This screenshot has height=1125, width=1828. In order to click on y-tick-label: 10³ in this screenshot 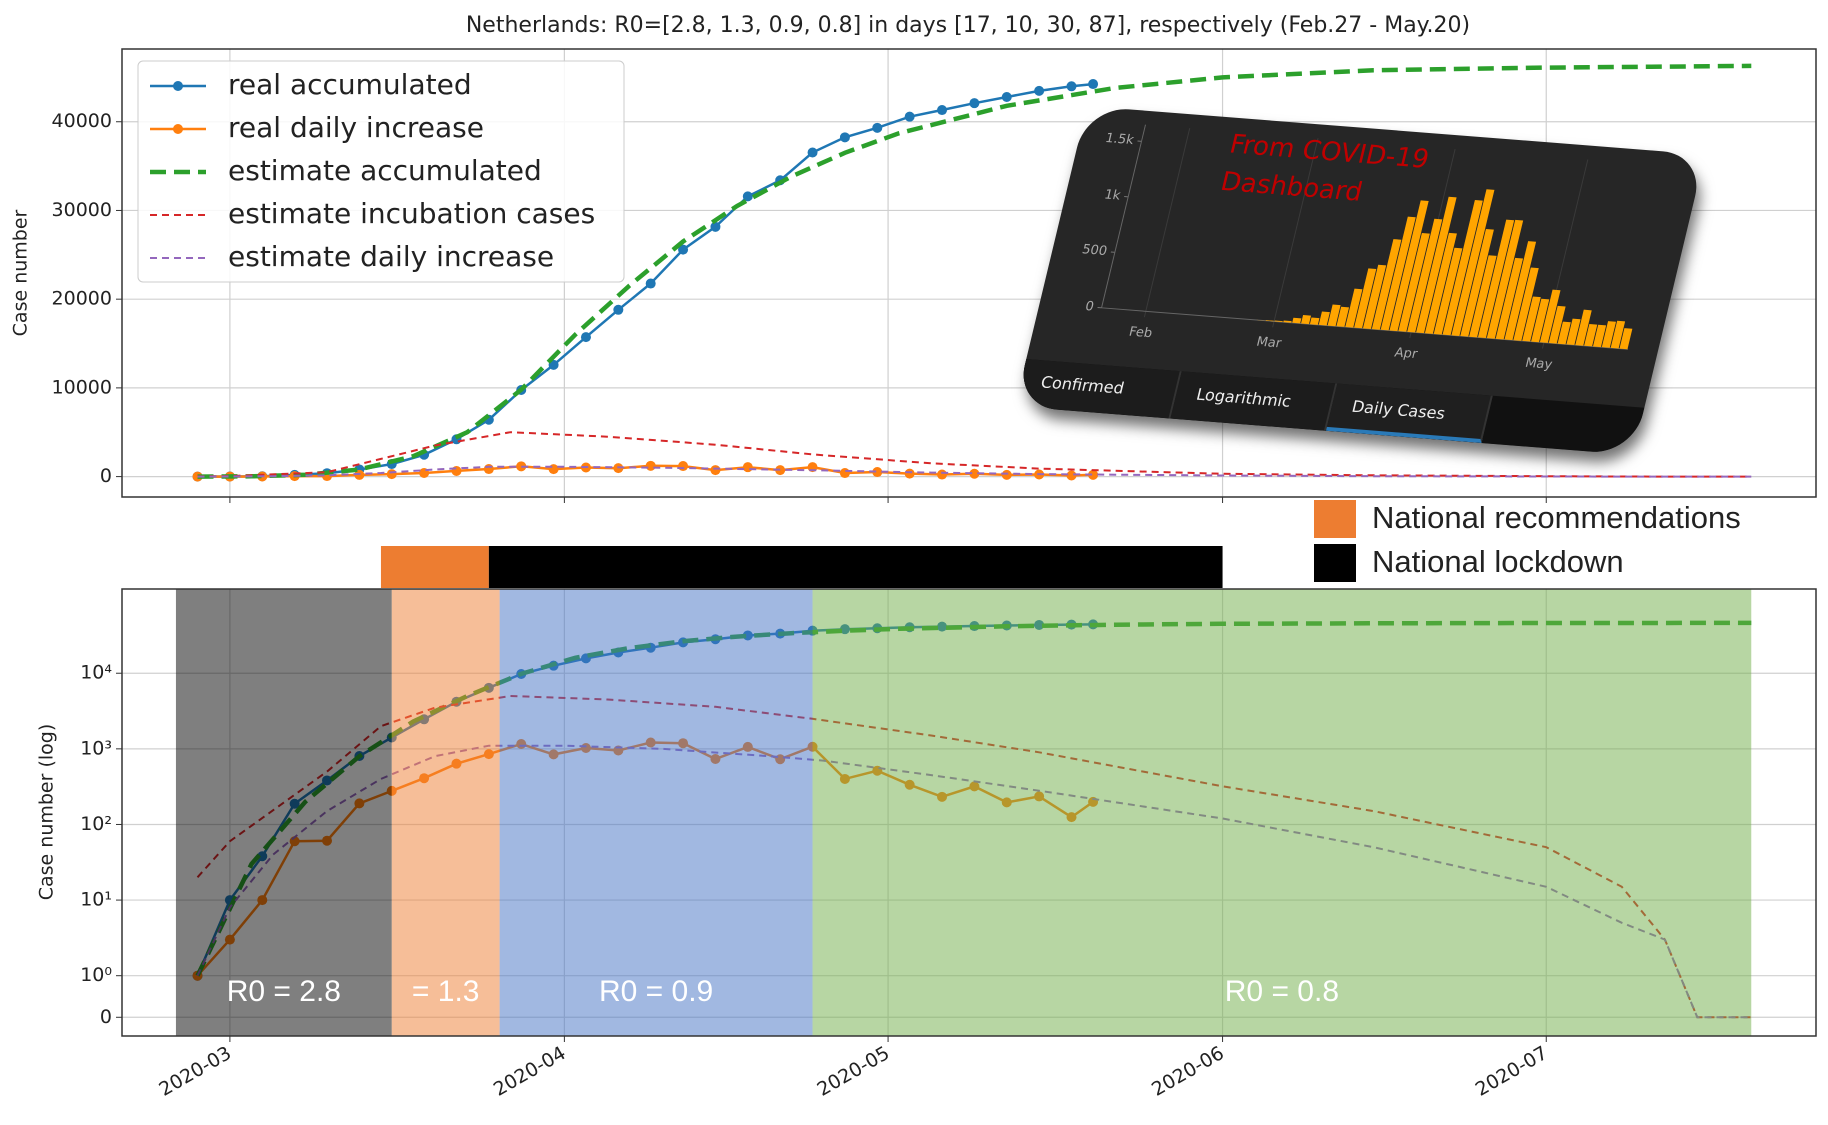, I will do `click(96, 748)`.